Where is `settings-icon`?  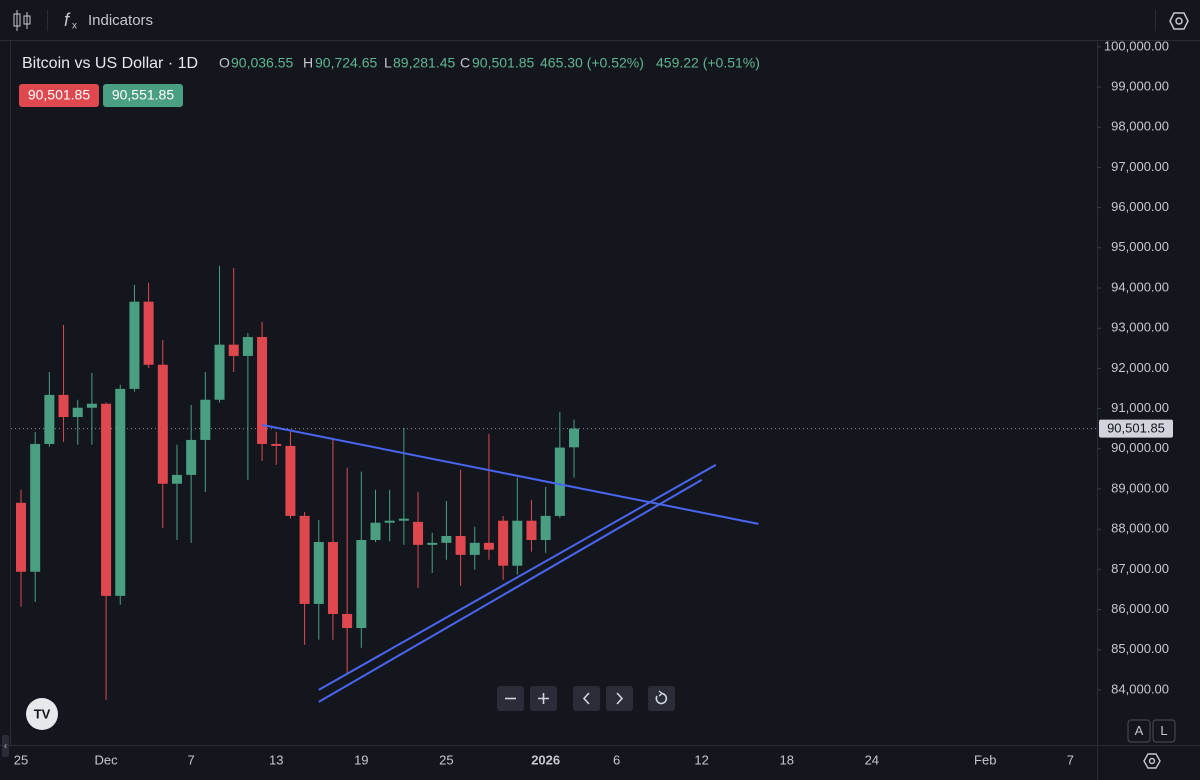
settings-icon is located at coordinates (1179, 21).